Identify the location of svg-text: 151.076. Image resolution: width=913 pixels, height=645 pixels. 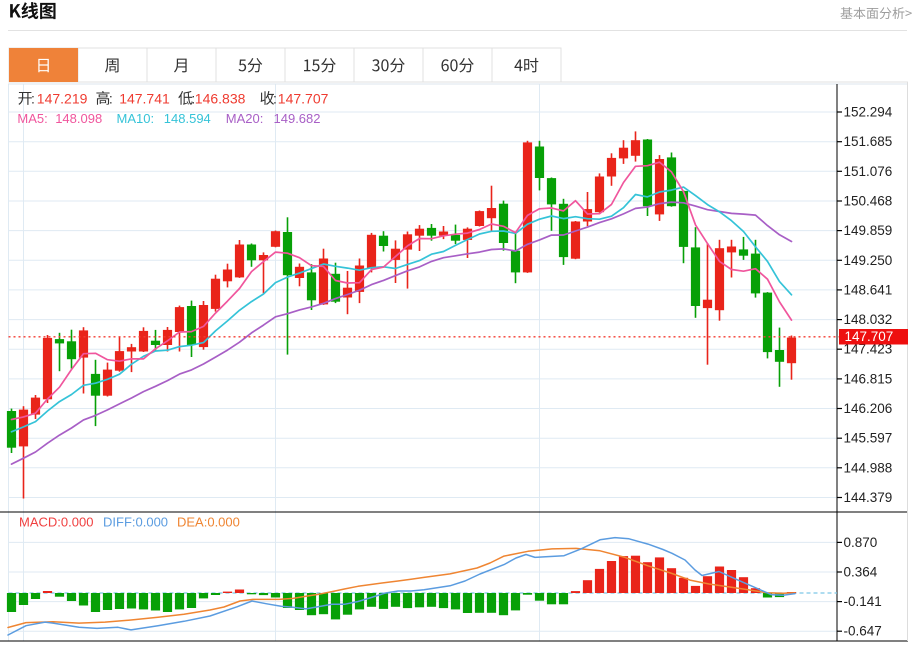
(868, 171).